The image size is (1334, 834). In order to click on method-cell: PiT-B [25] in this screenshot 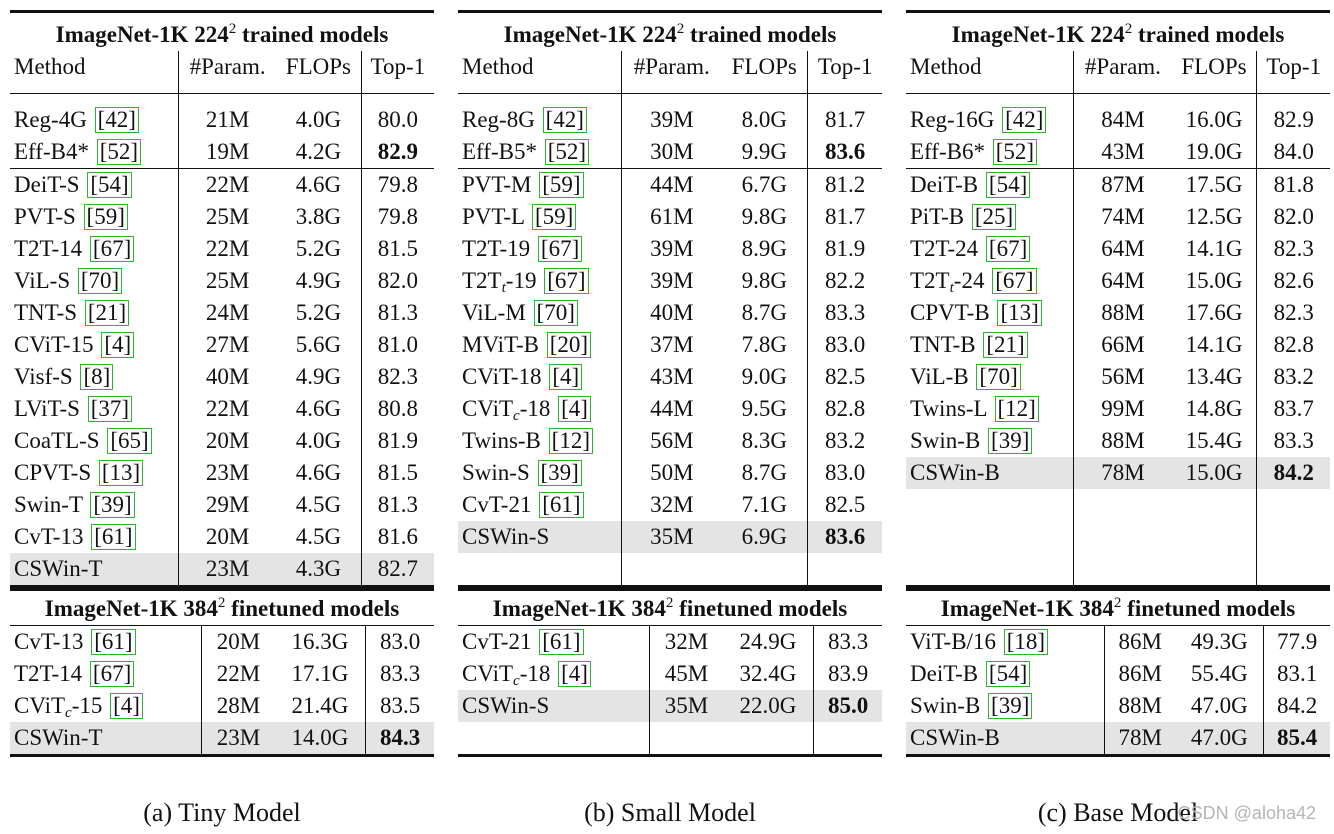, I will do `click(990, 217)`.